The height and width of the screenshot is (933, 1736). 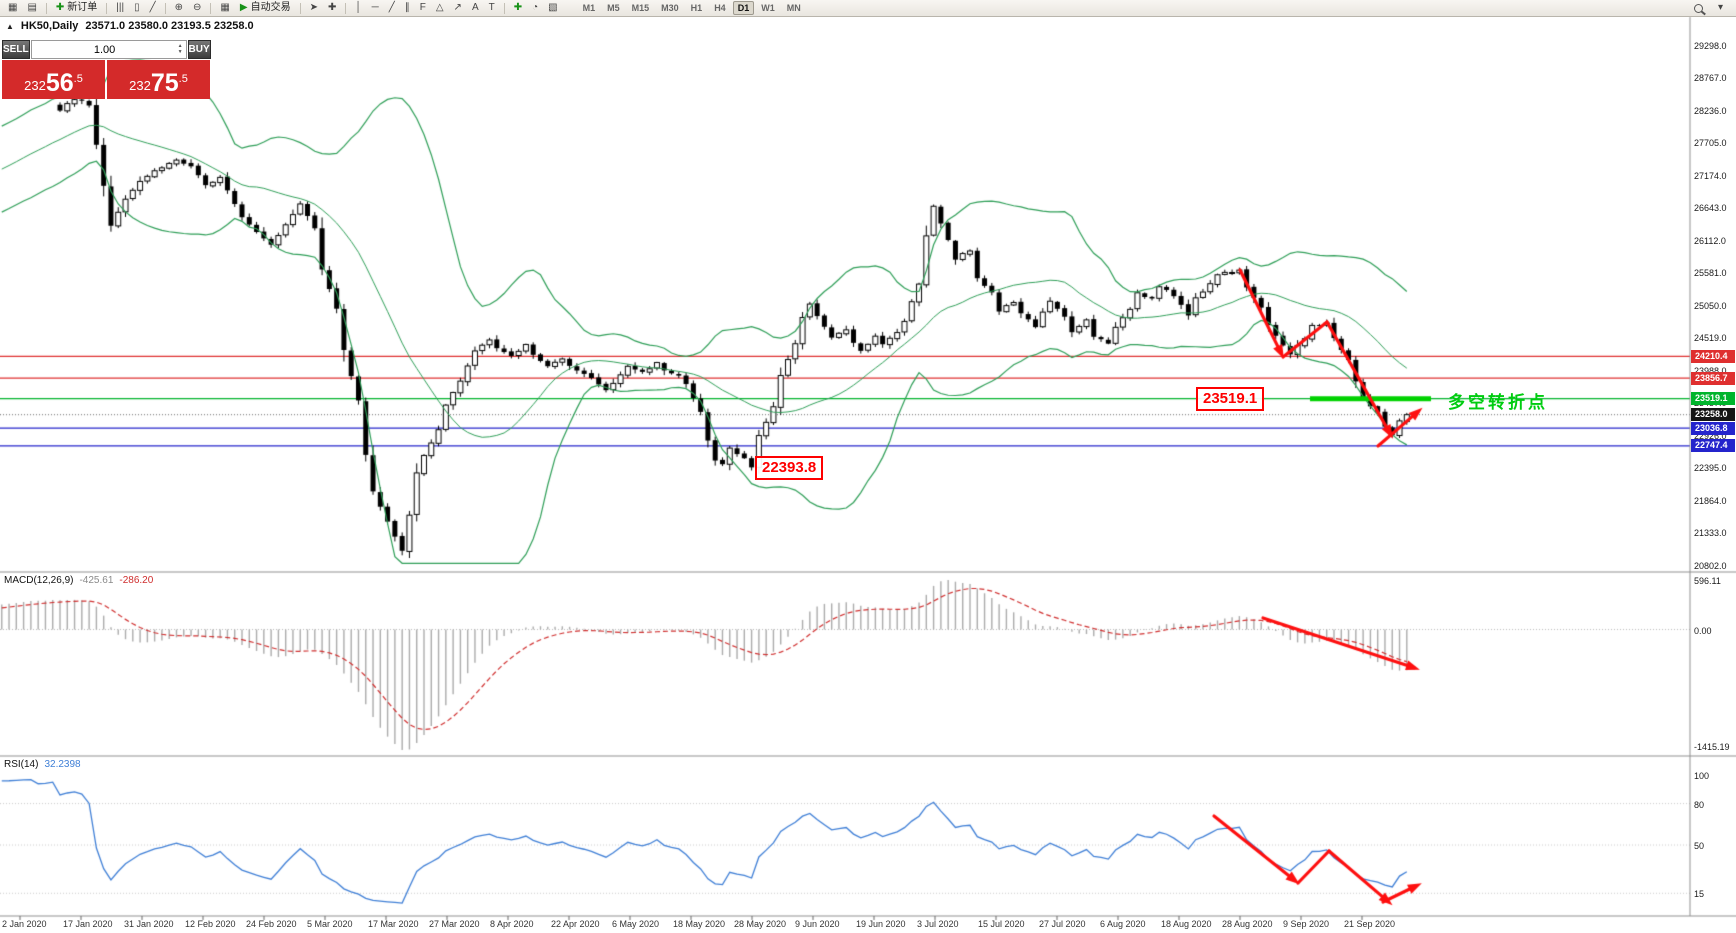 What do you see at coordinates (518, 8) in the screenshot?
I see `add-indicator-icon: ✚` at bounding box center [518, 8].